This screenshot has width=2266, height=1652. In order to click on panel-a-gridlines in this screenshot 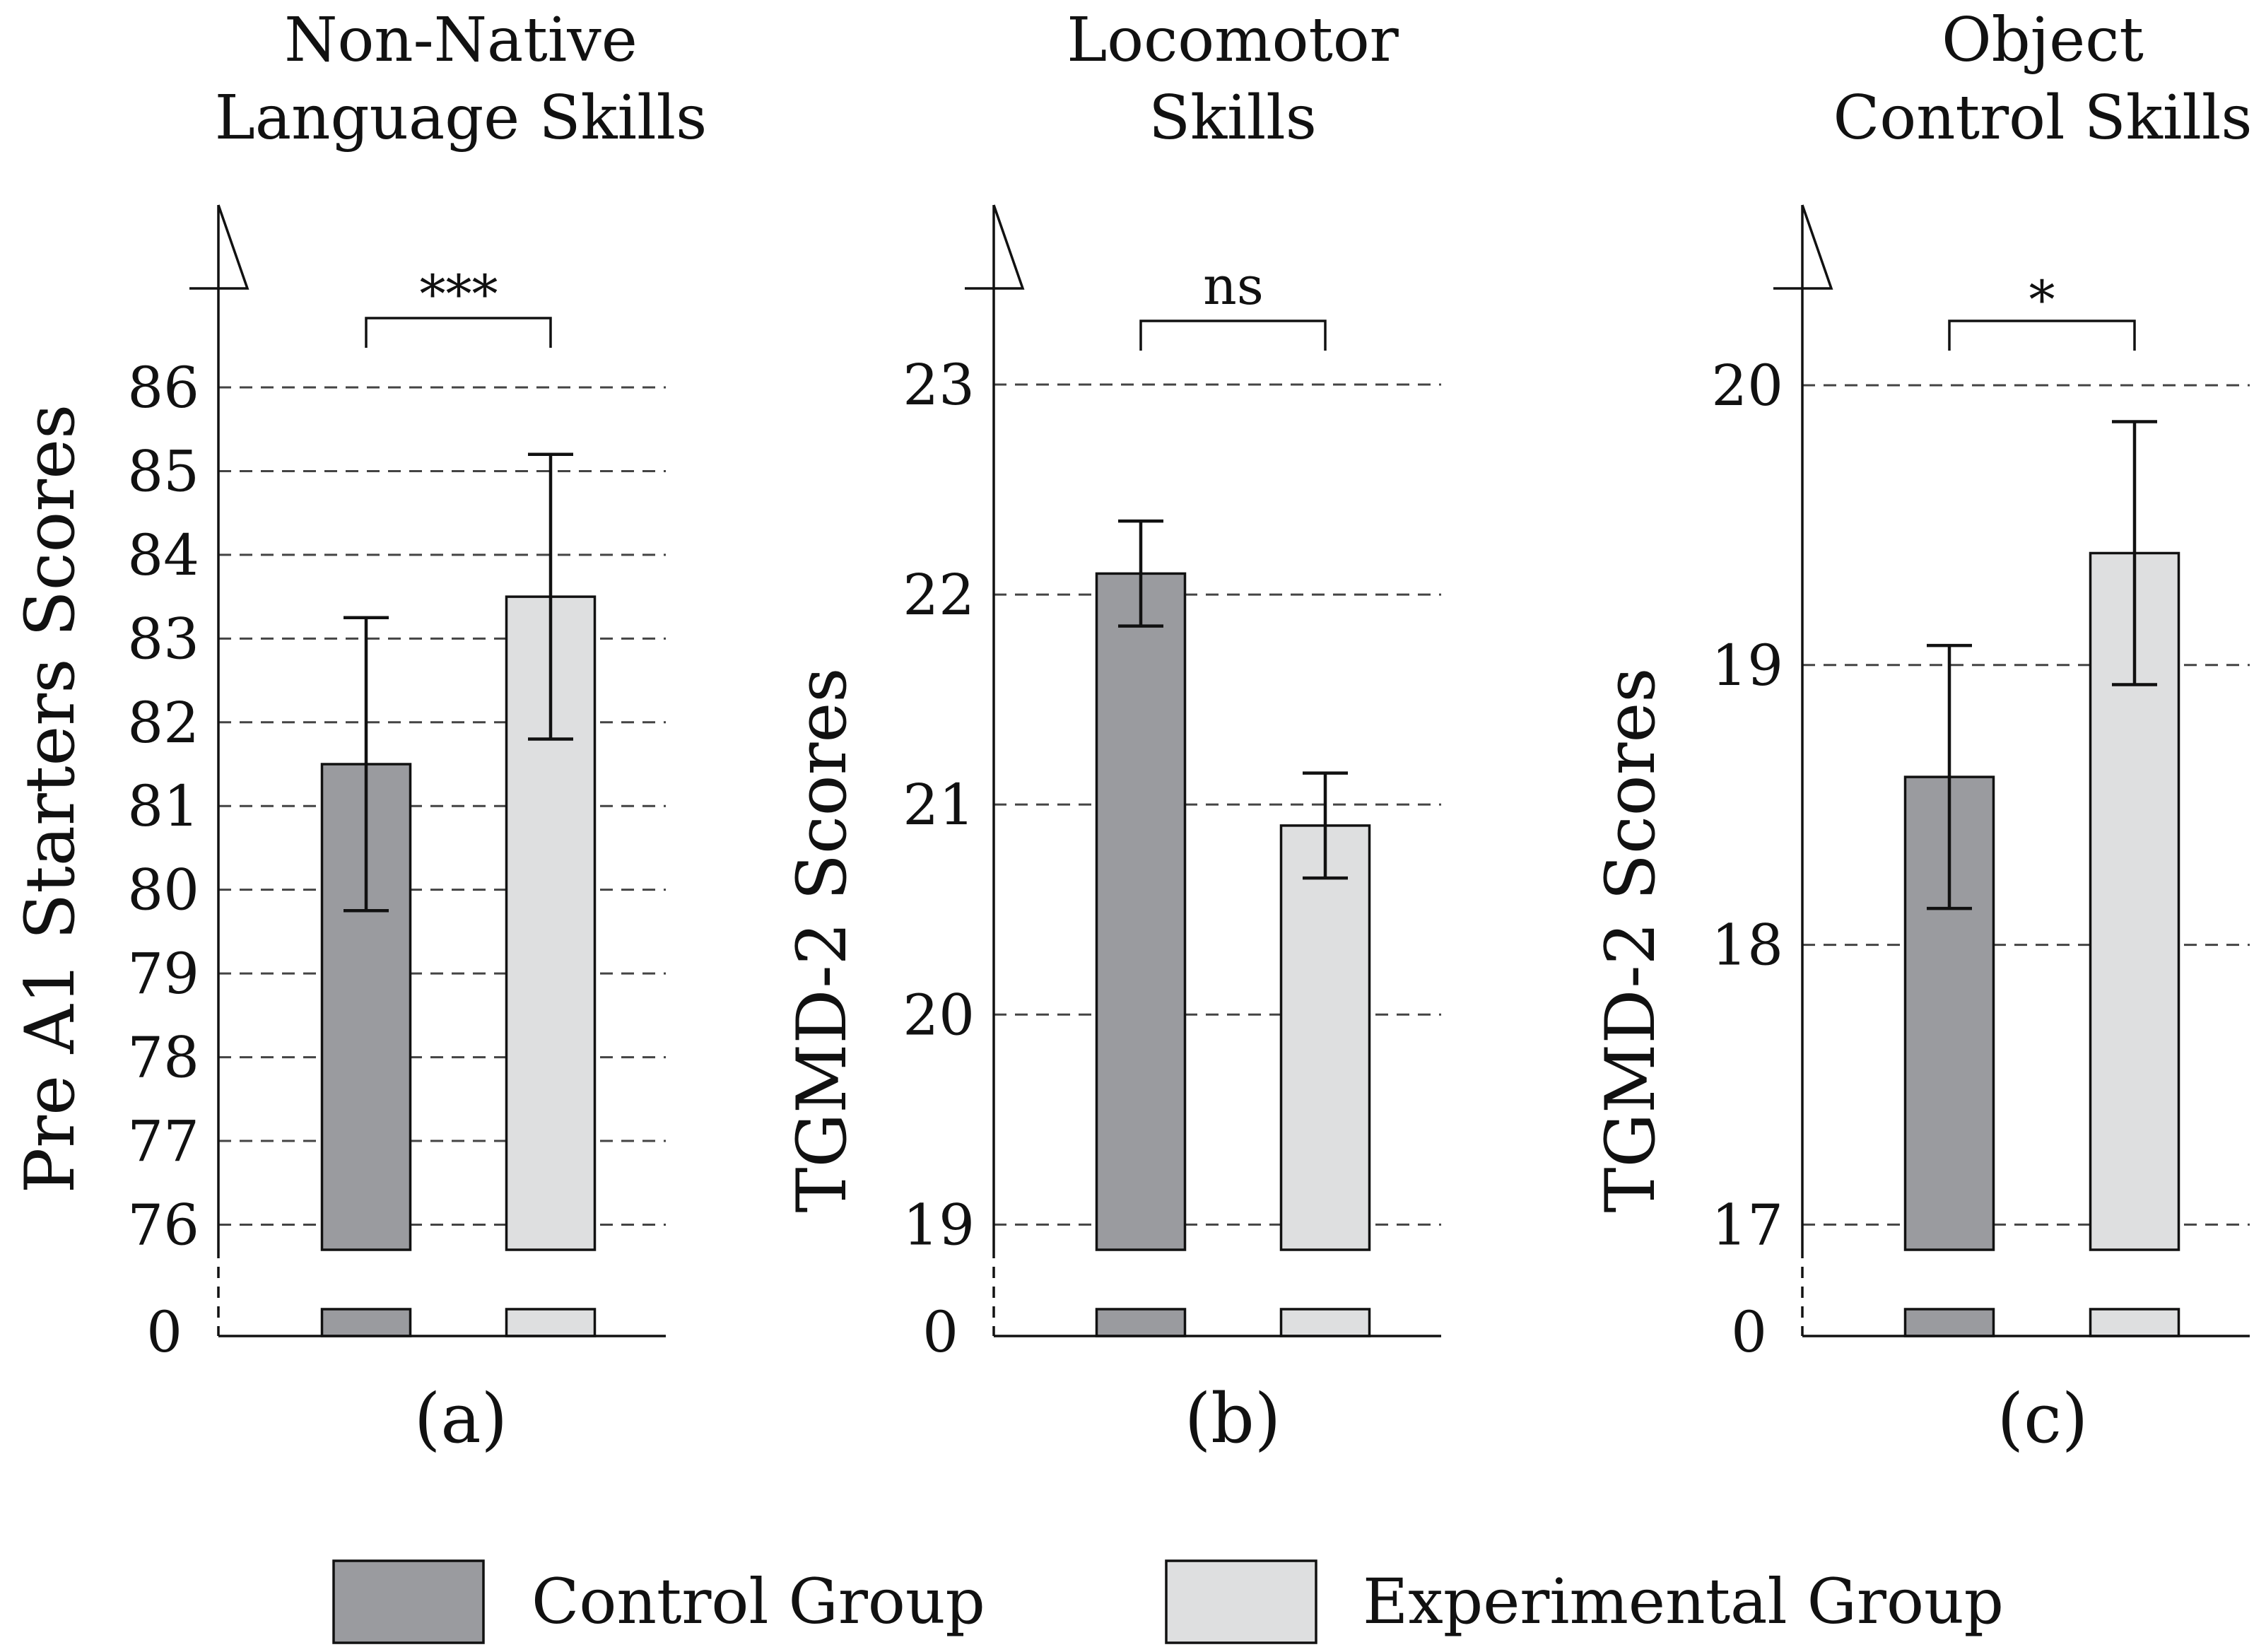, I will do `click(442, 806)`.